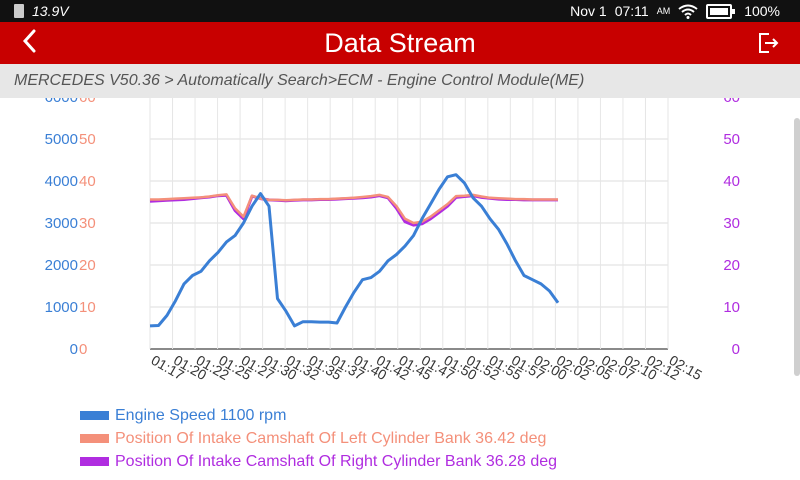 This screenshot has width=800, height=480. I want to click on y-tick-label-rpm: 4000, so click(61, 181).